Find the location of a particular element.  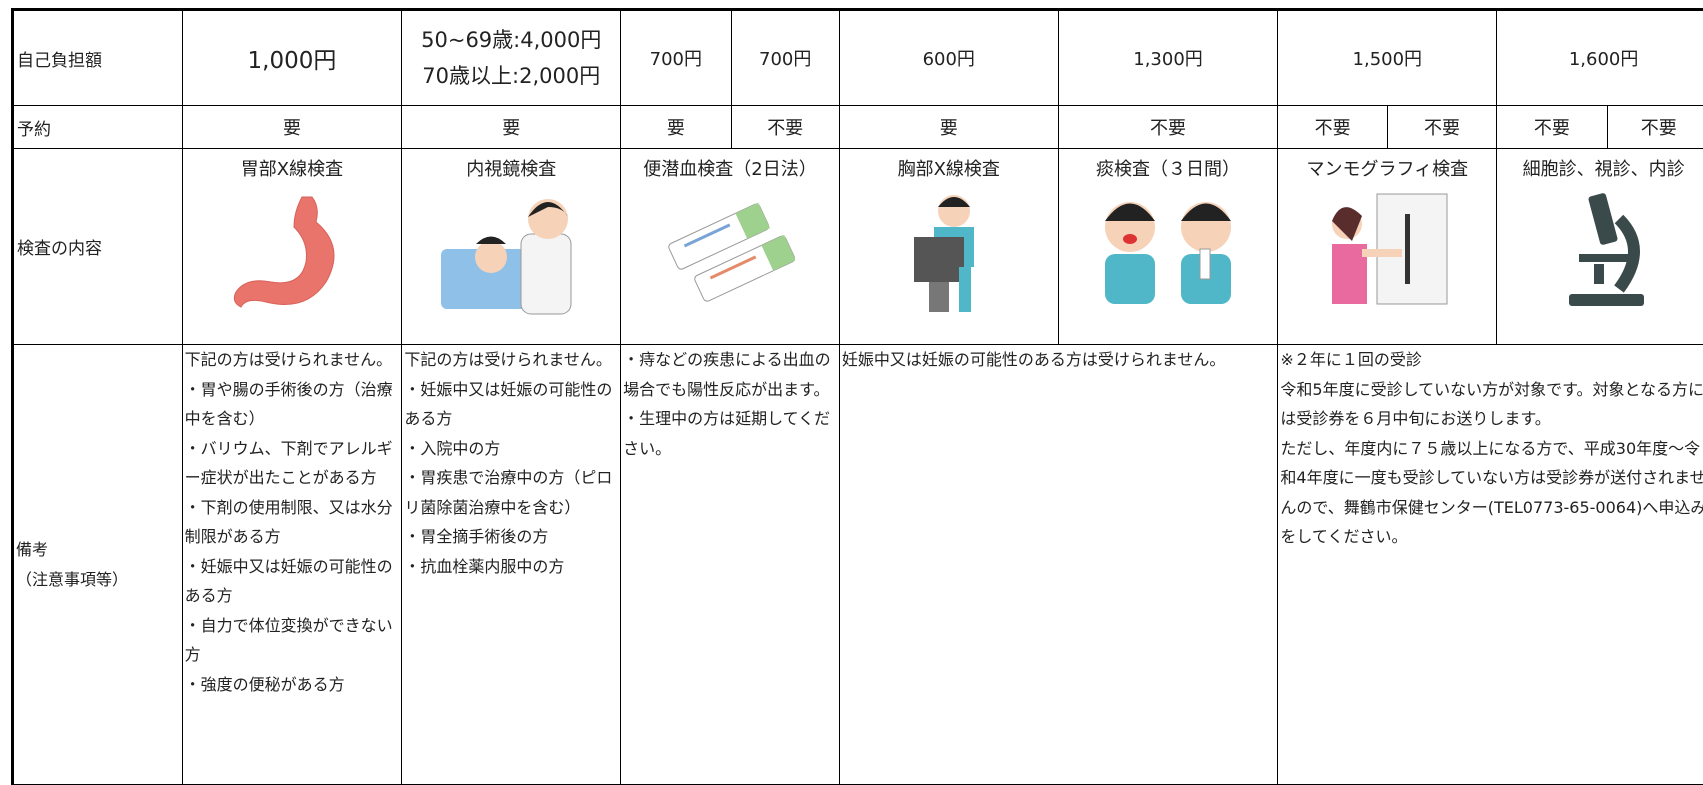

exam-name: マンモグラフィ検査 is located at coordinates (1387, 168).